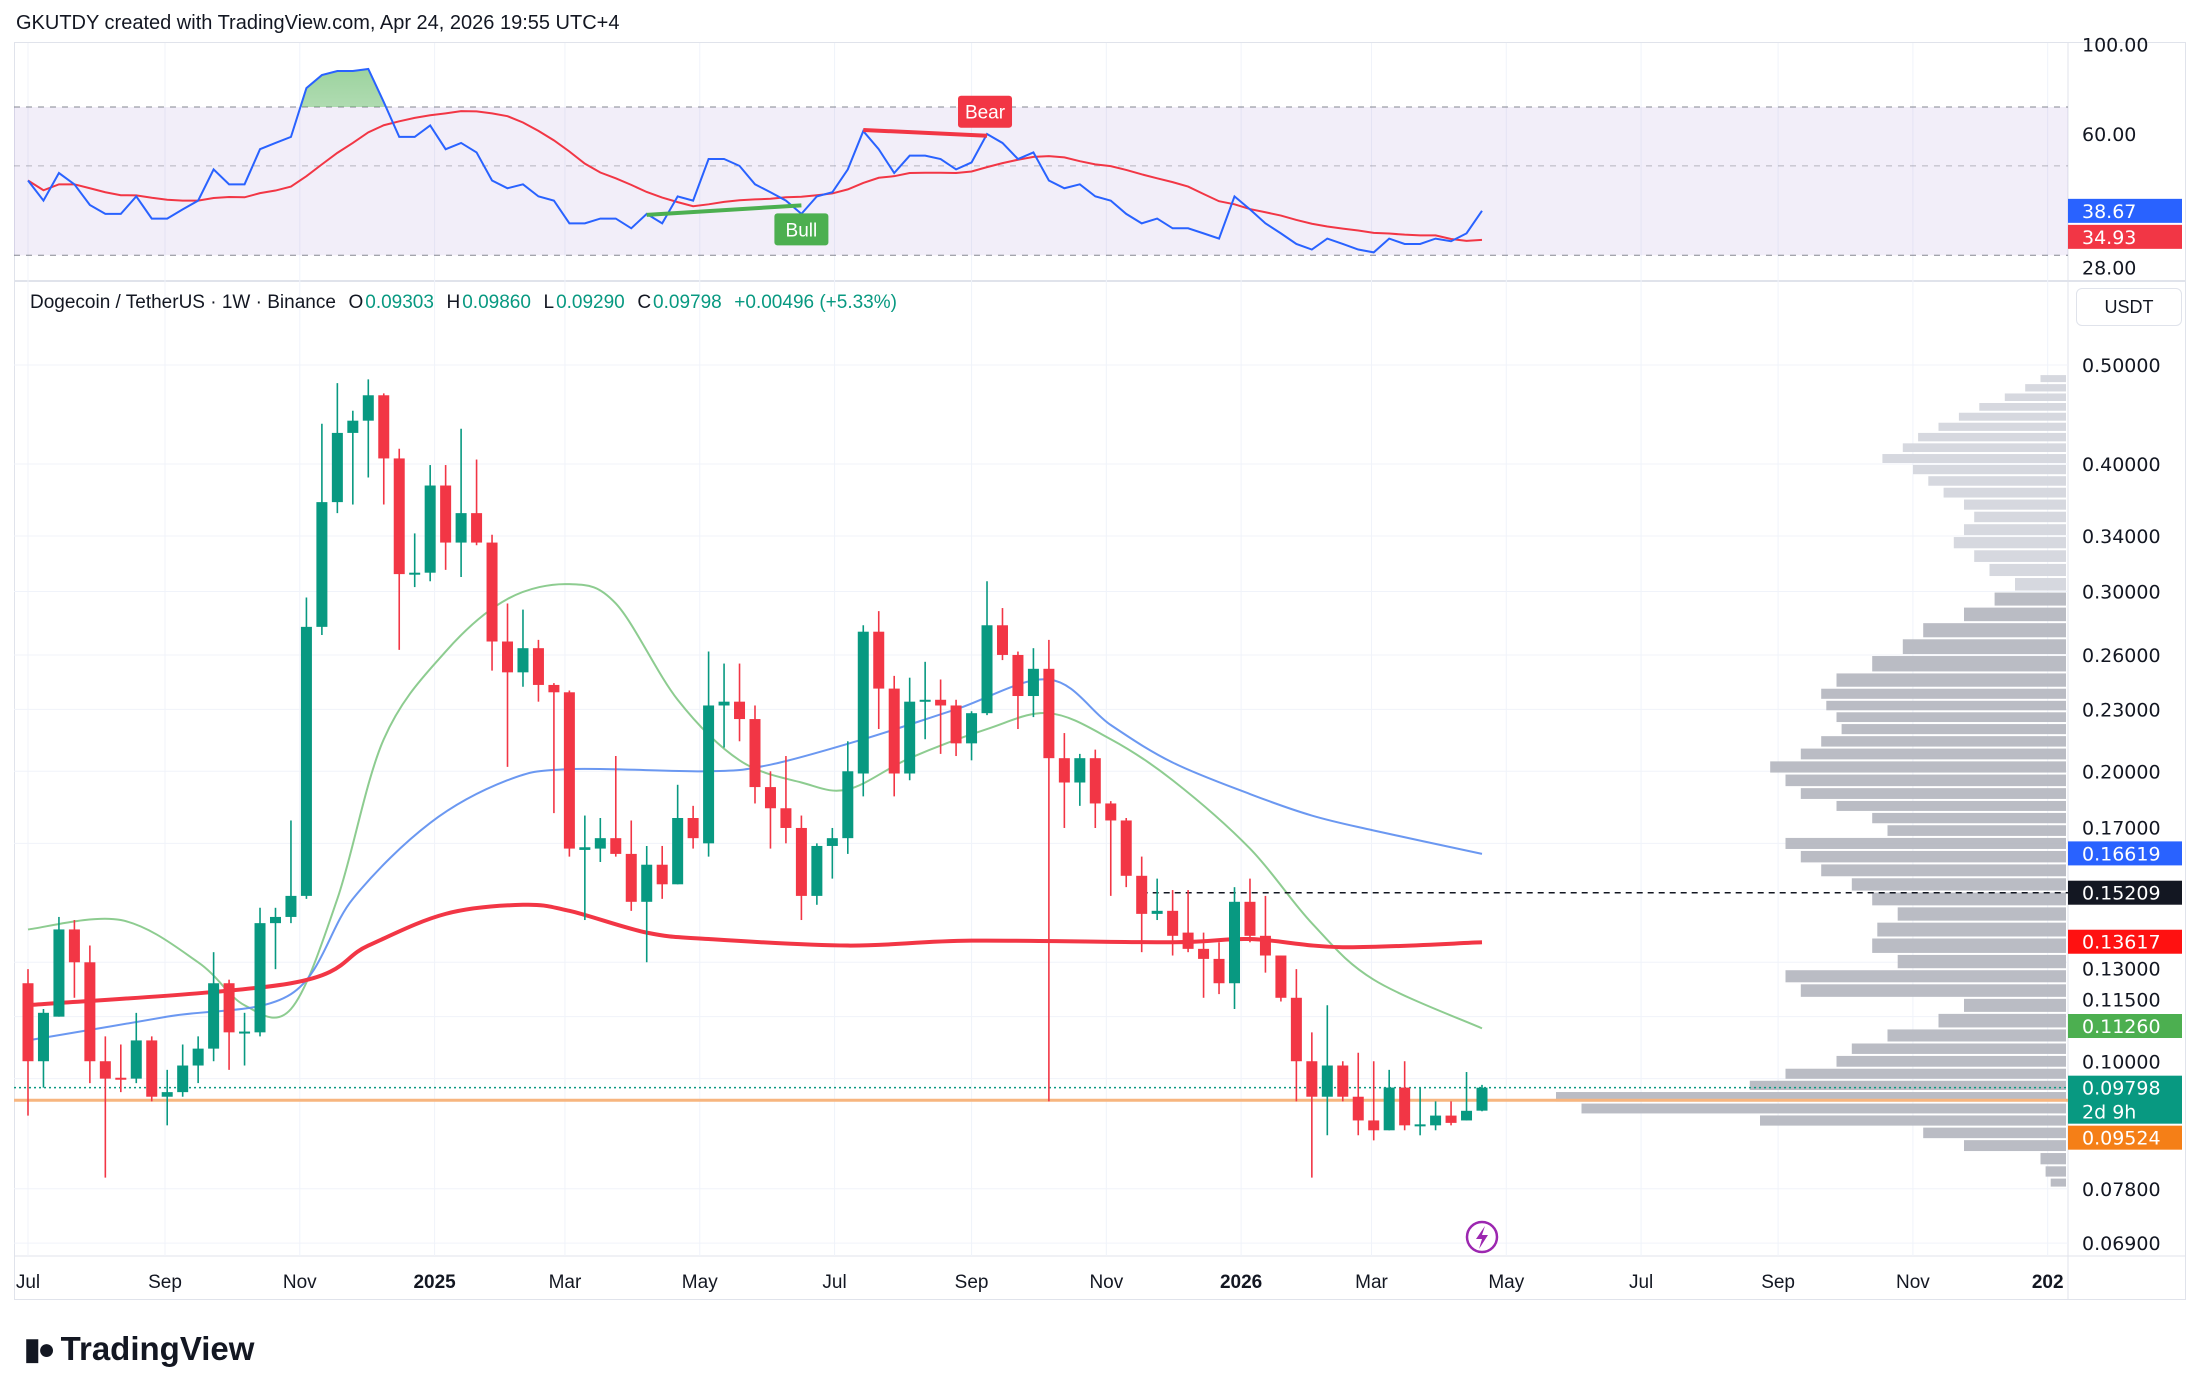 This screenshot has height=1397, width=2204. Describe the element at coordinates (2109, 212) in the screenshot. I see `rsi-value-label: 38.67` at that location.